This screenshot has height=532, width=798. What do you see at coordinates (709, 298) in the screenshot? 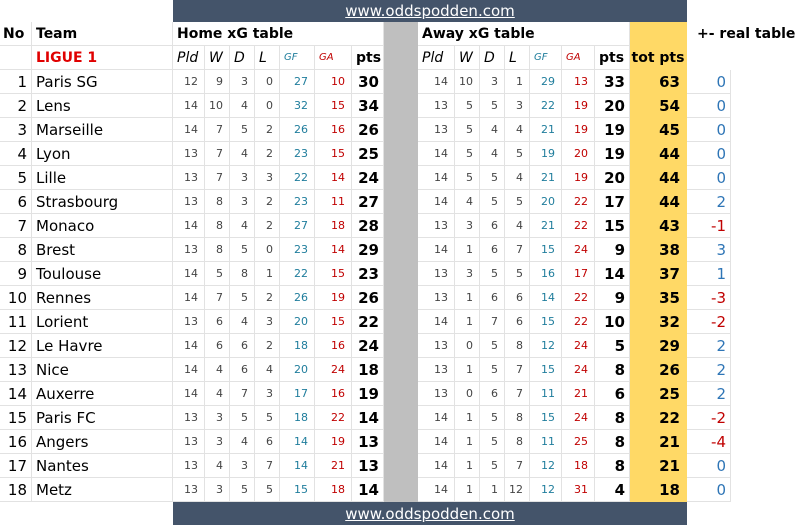
I see `cell: -3` at bounding box center [709, 298].